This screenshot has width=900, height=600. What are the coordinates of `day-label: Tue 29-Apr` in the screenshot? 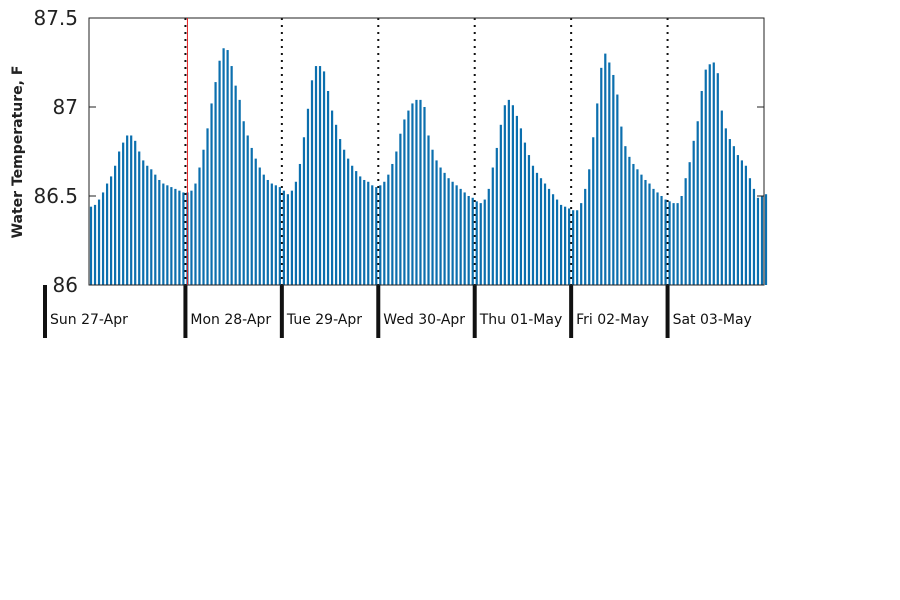 It's located at (324, 320).